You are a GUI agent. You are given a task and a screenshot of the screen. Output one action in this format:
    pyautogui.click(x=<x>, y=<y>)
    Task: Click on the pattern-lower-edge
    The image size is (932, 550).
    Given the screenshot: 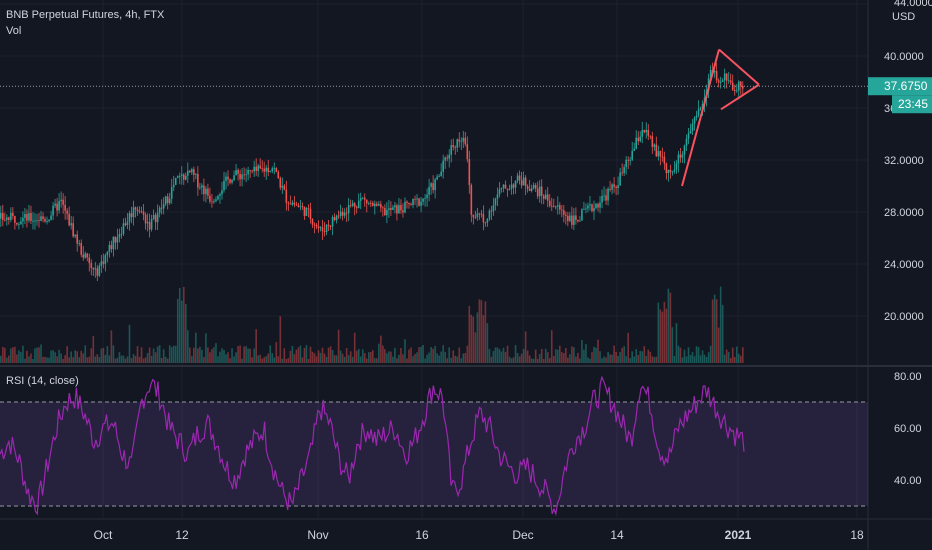 What is the action you would take?
    pyautogui.click(x=740, y=97)
    